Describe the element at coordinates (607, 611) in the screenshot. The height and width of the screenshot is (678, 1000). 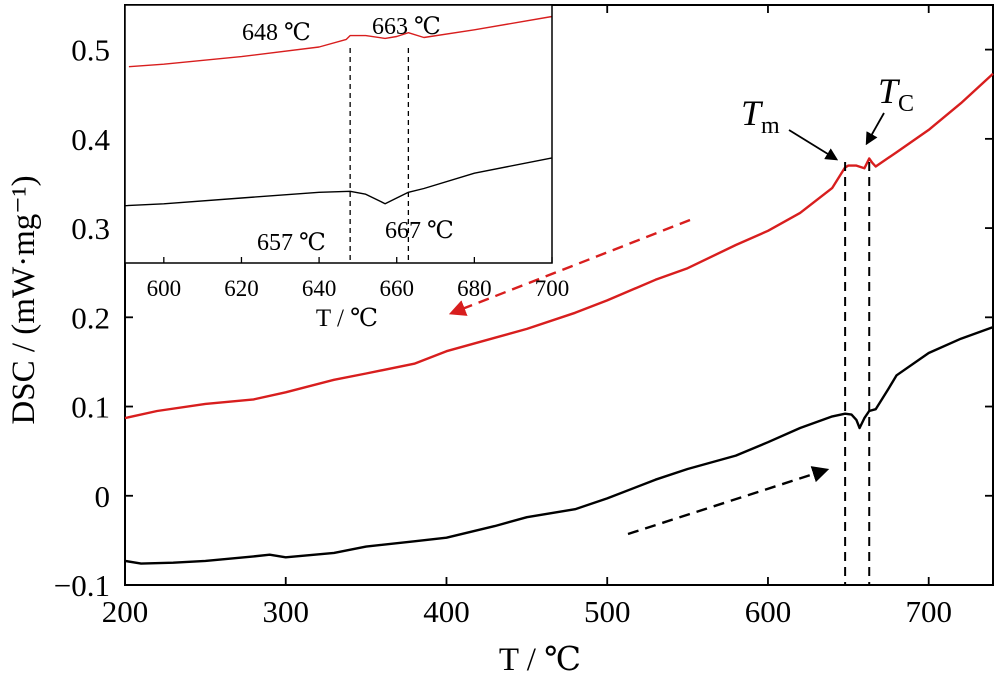
I see `x-tick-label: 500` at that location.